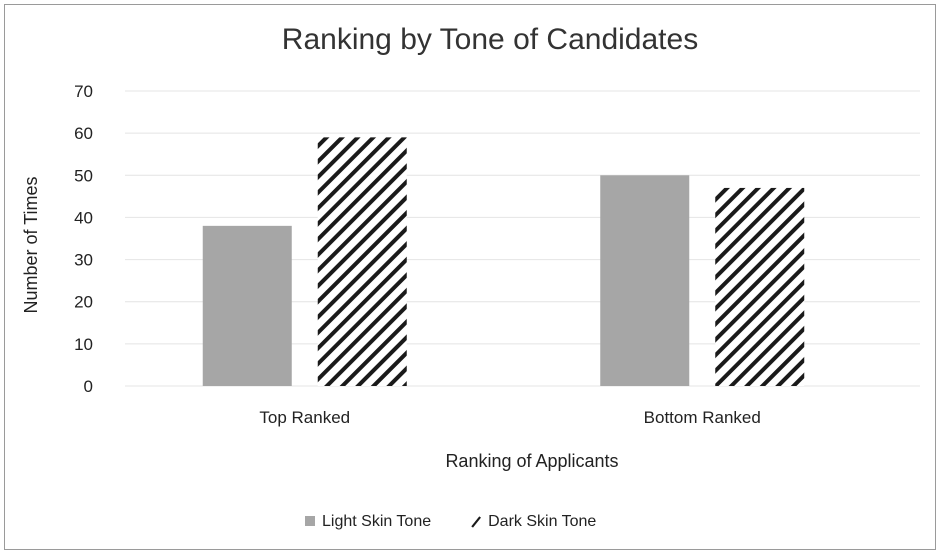  Describe the element at coordinates (531, 461) in the screenshot. I see `x-axis-label: Ranking of Applicants` at that location.